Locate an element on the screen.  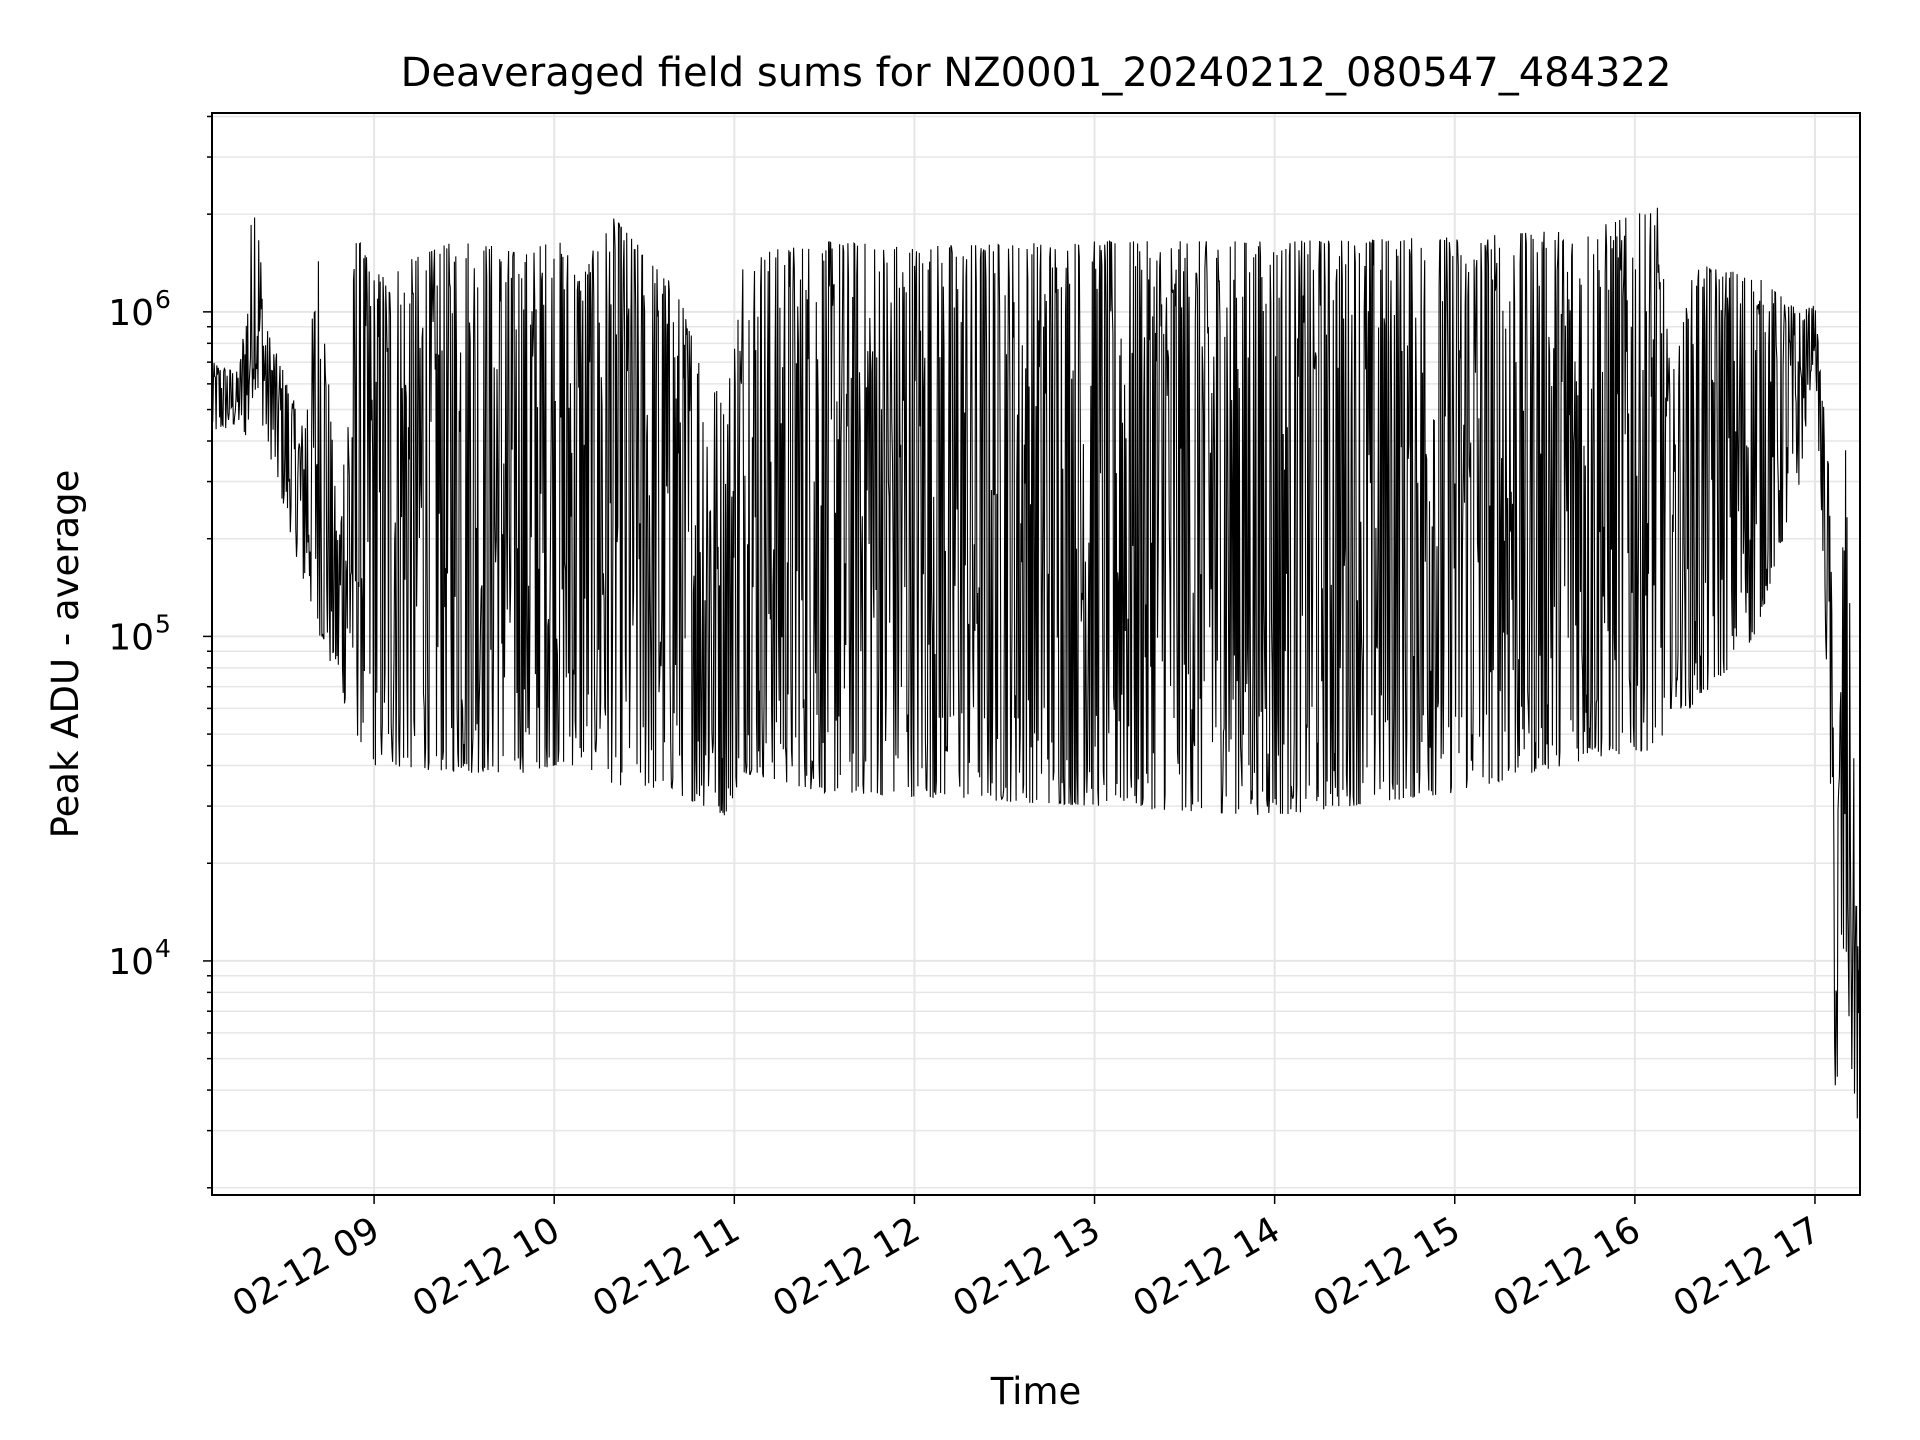
y-tick-label-exponent: 6 is located at coordinates (163, 299).